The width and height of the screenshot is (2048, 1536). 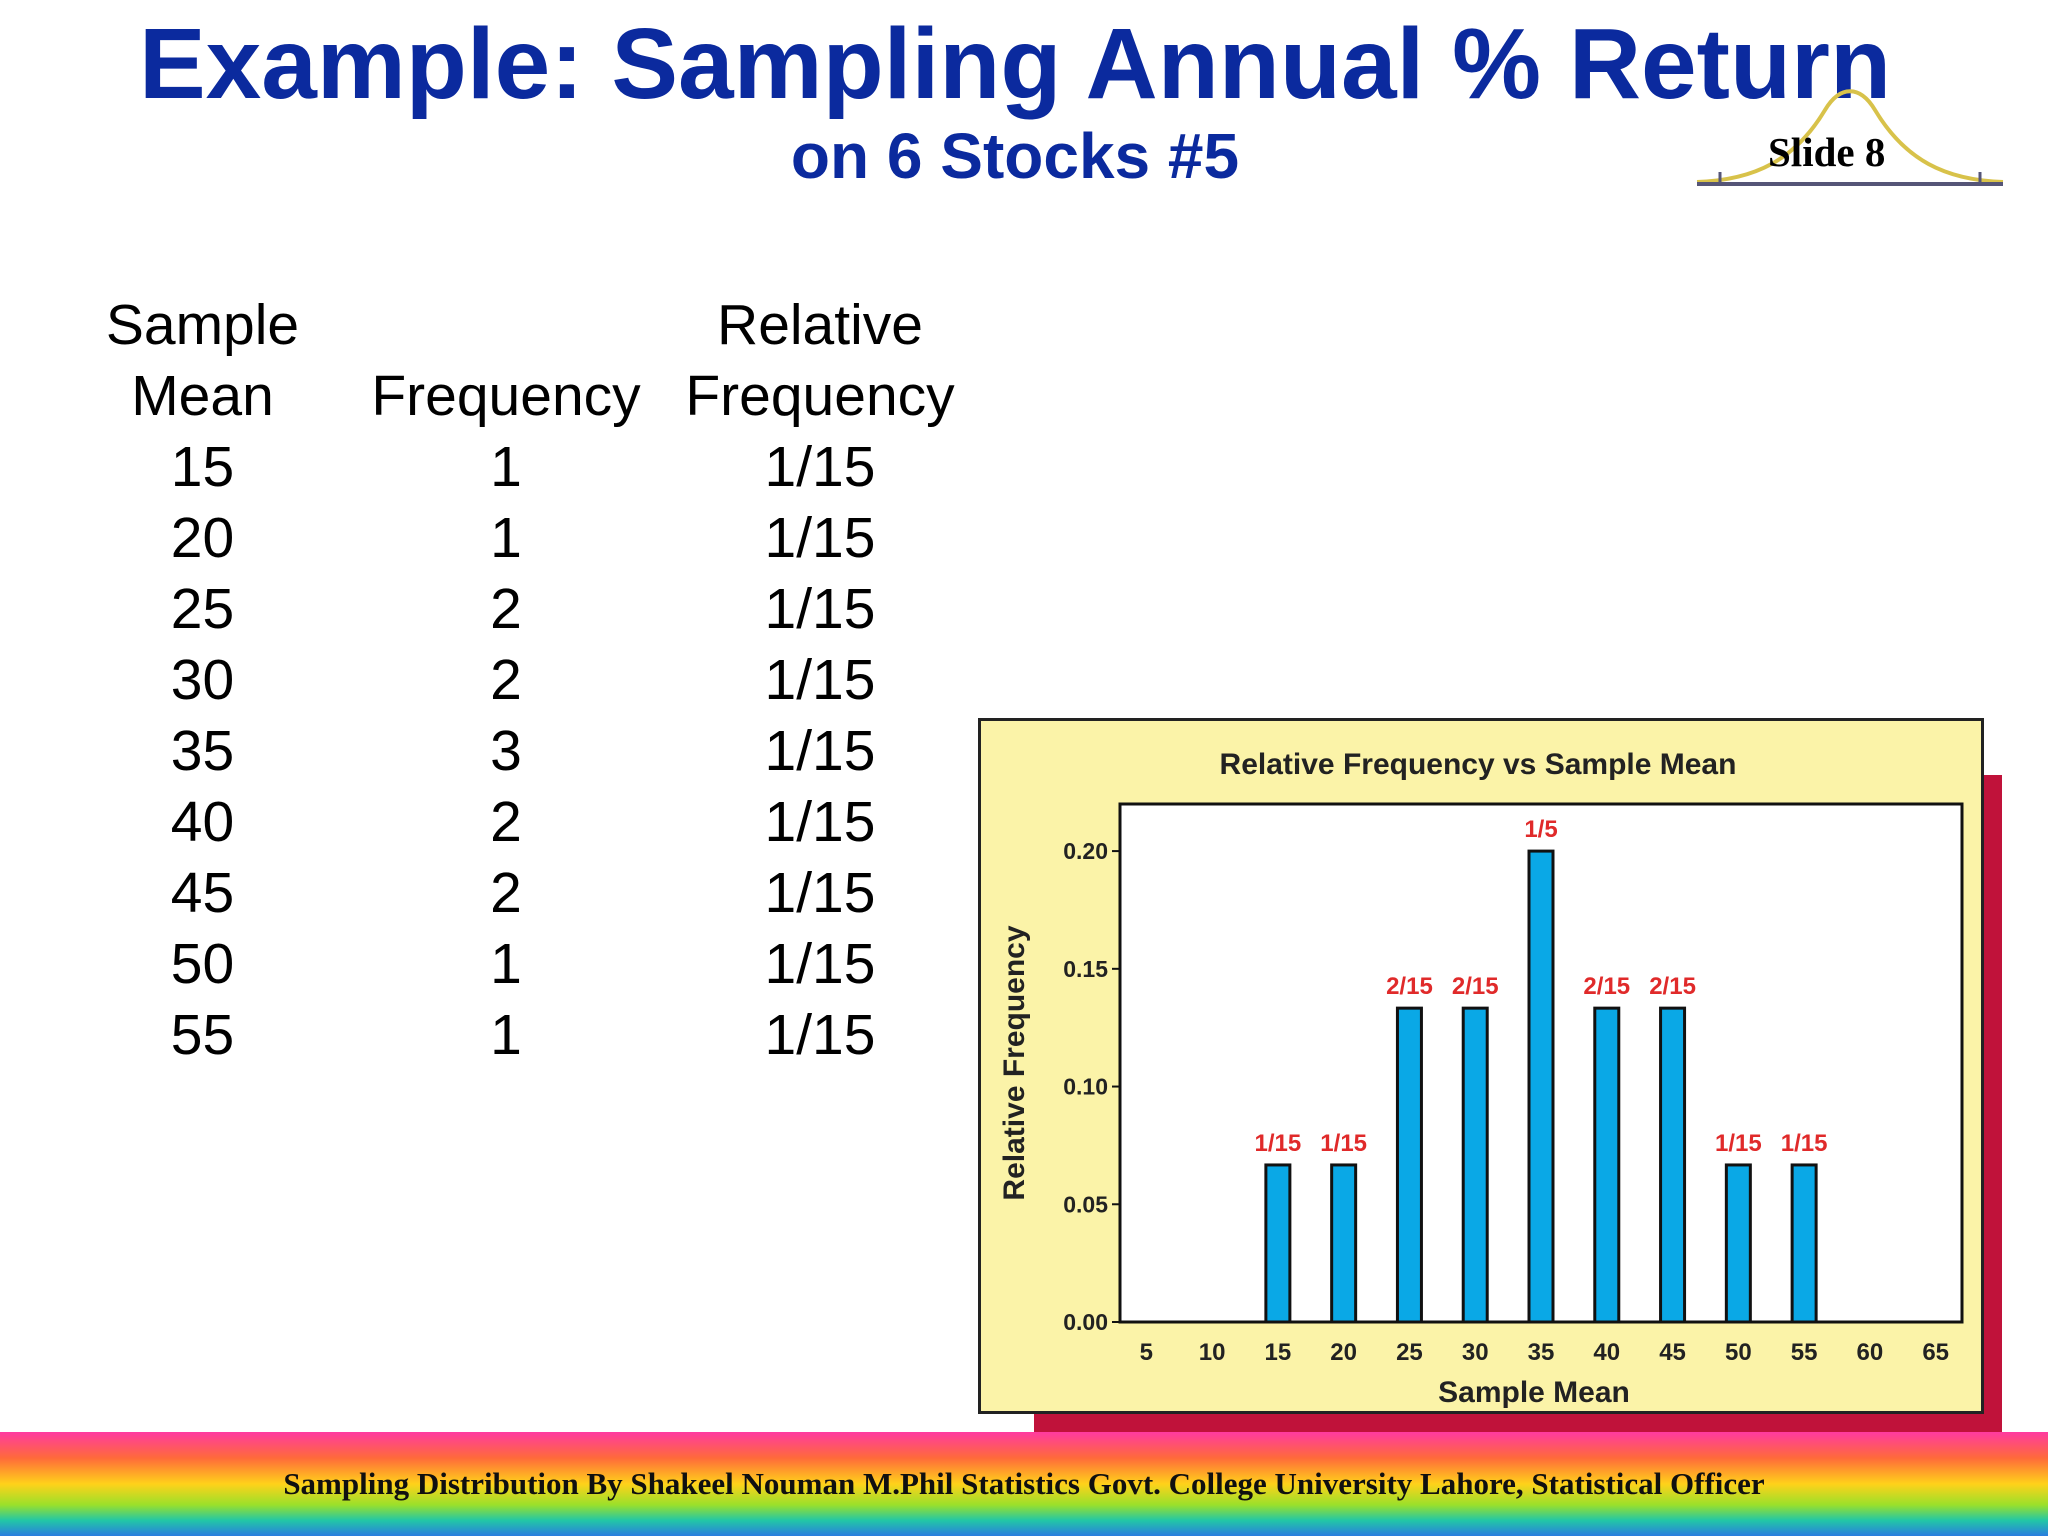 What do you see at coordinates (202, 822) in the screenshot?
I see `table-cell-mean: 40` at bounding box center [202, 822].